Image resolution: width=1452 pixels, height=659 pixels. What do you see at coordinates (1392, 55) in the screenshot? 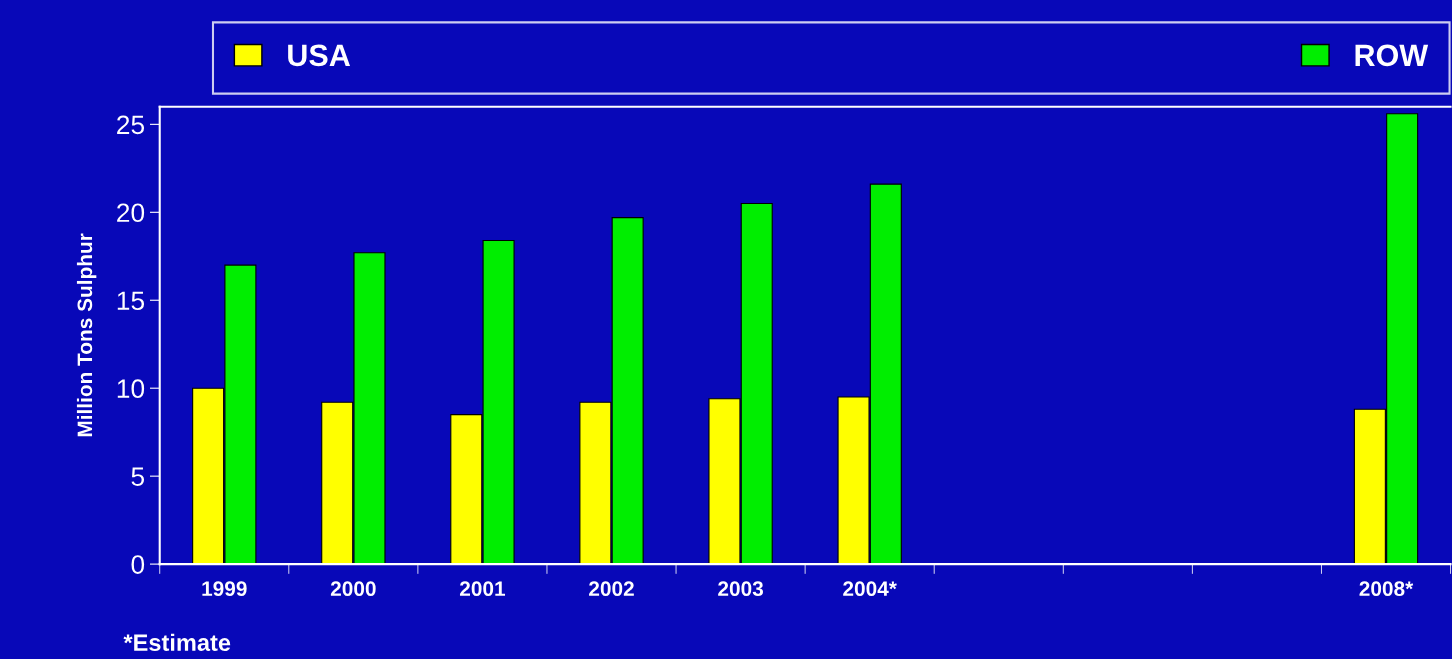
I see `legend-label: ROW` at bounding box center [1392, 55].